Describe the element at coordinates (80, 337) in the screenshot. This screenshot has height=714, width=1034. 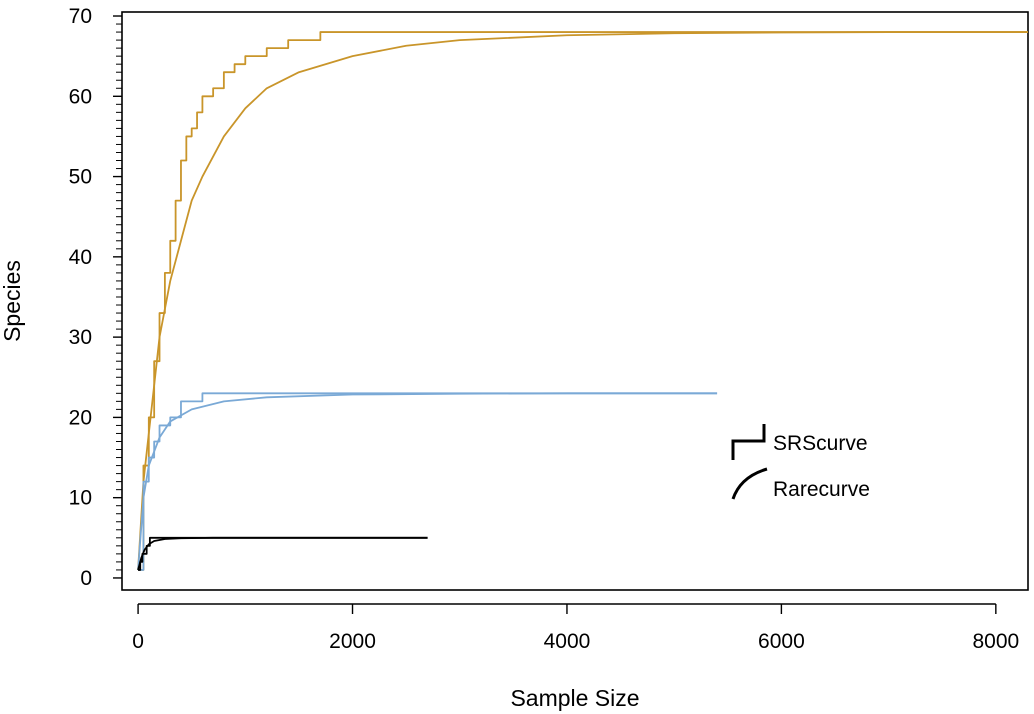
I see `y-tick-label: 30` at that location.